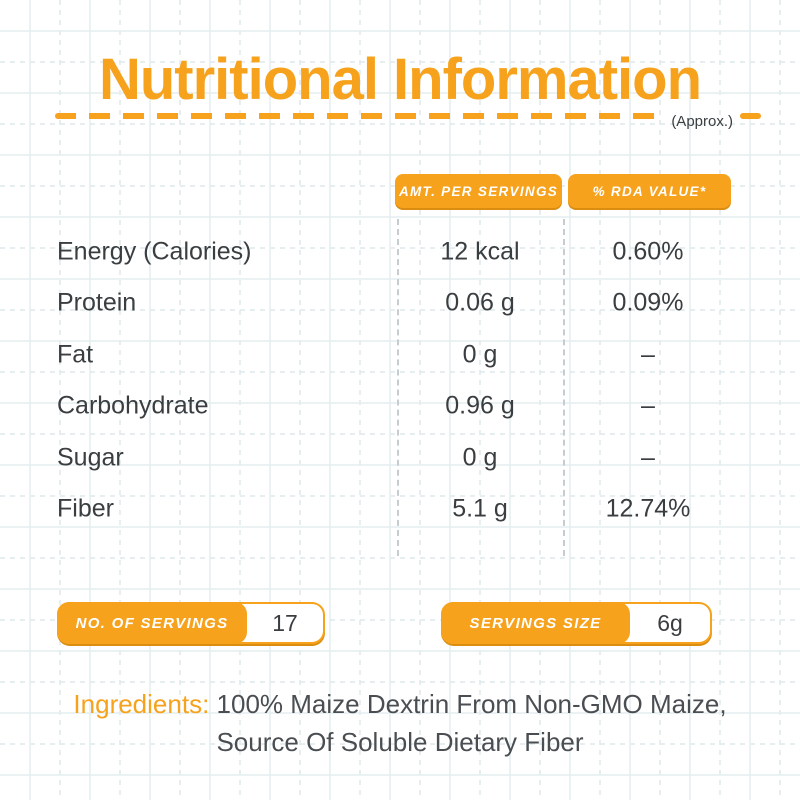 This screenshot has width=800, height=800. Describe the element at coordinates (480, 251) in the screenshot. I see `amount-value: 12 kcal` at that location.